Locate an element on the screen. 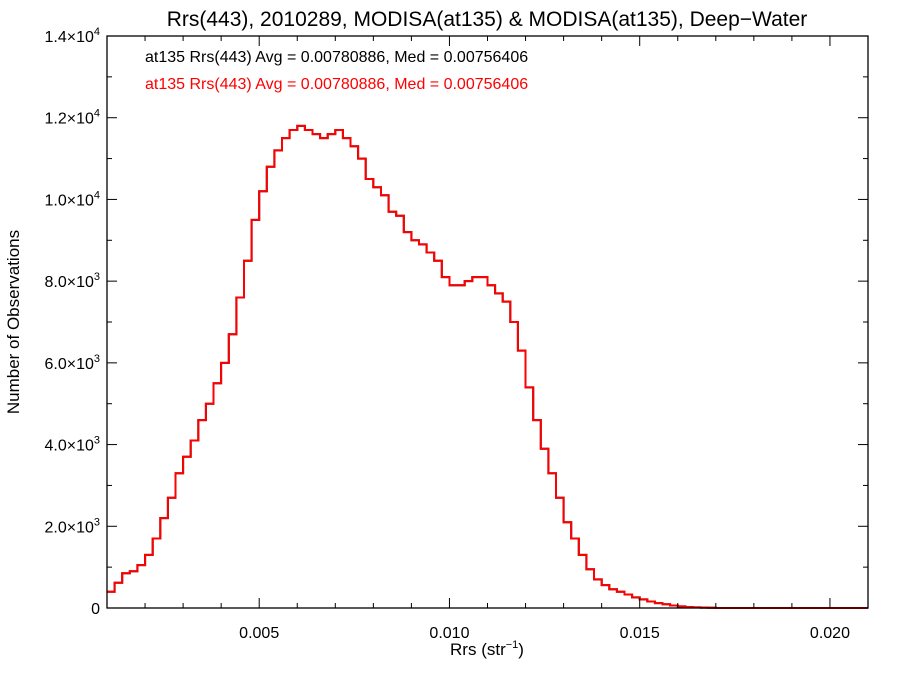  y-tick-label: 1.0×10⁴ is located at coordinates (72, 199).